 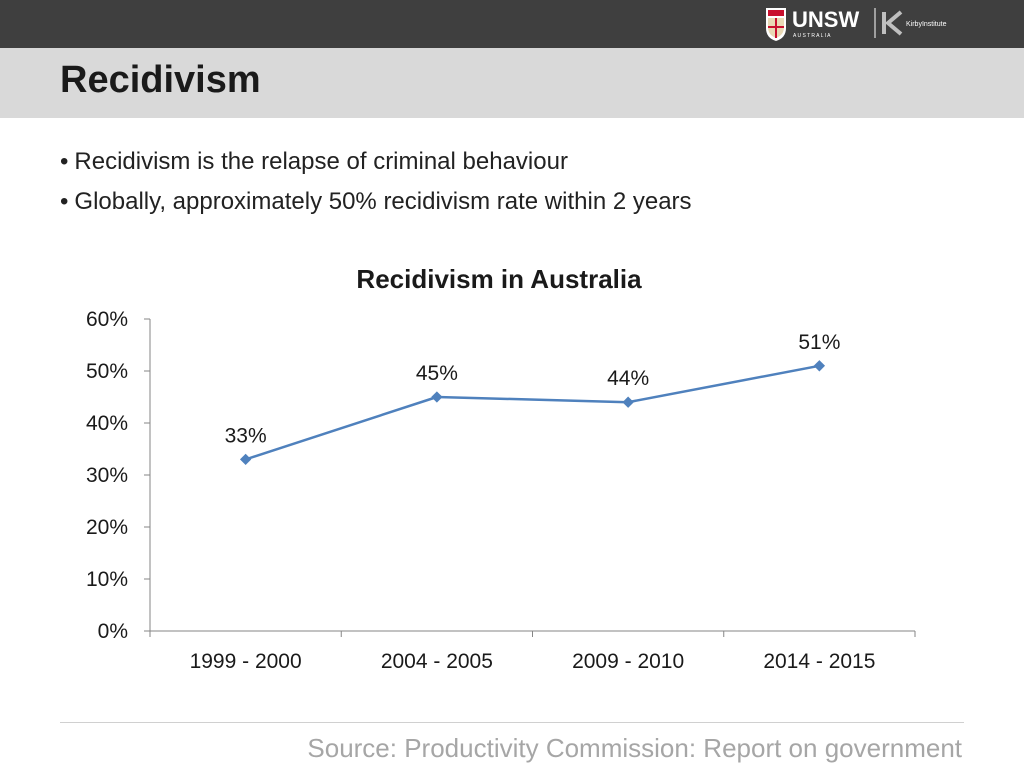 What do you see at coordinates (246, 661) in the screenshot?
I see `x-tick-label: 1999 - 2000` at bounding box center [246, 661].